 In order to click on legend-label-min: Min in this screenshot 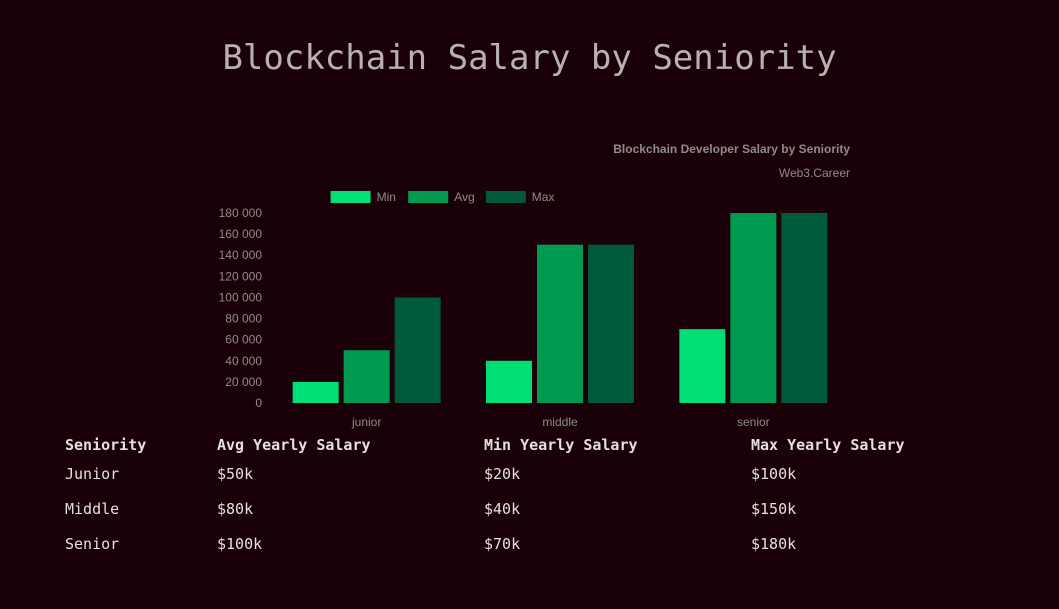, I will do `click(386, 197)`.